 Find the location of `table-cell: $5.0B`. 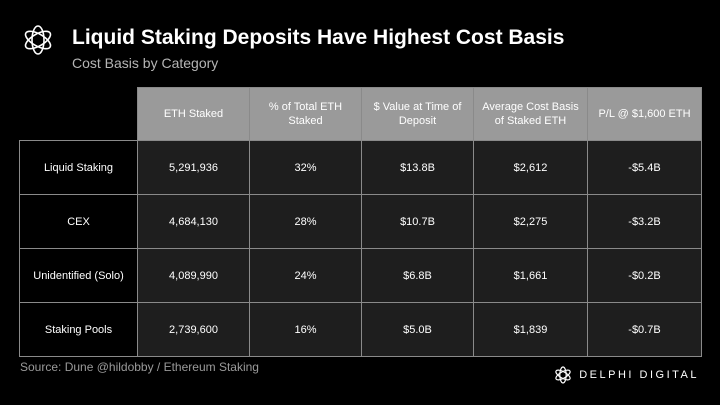

table-cell: $5.0B is located at coordinates (417, 329).